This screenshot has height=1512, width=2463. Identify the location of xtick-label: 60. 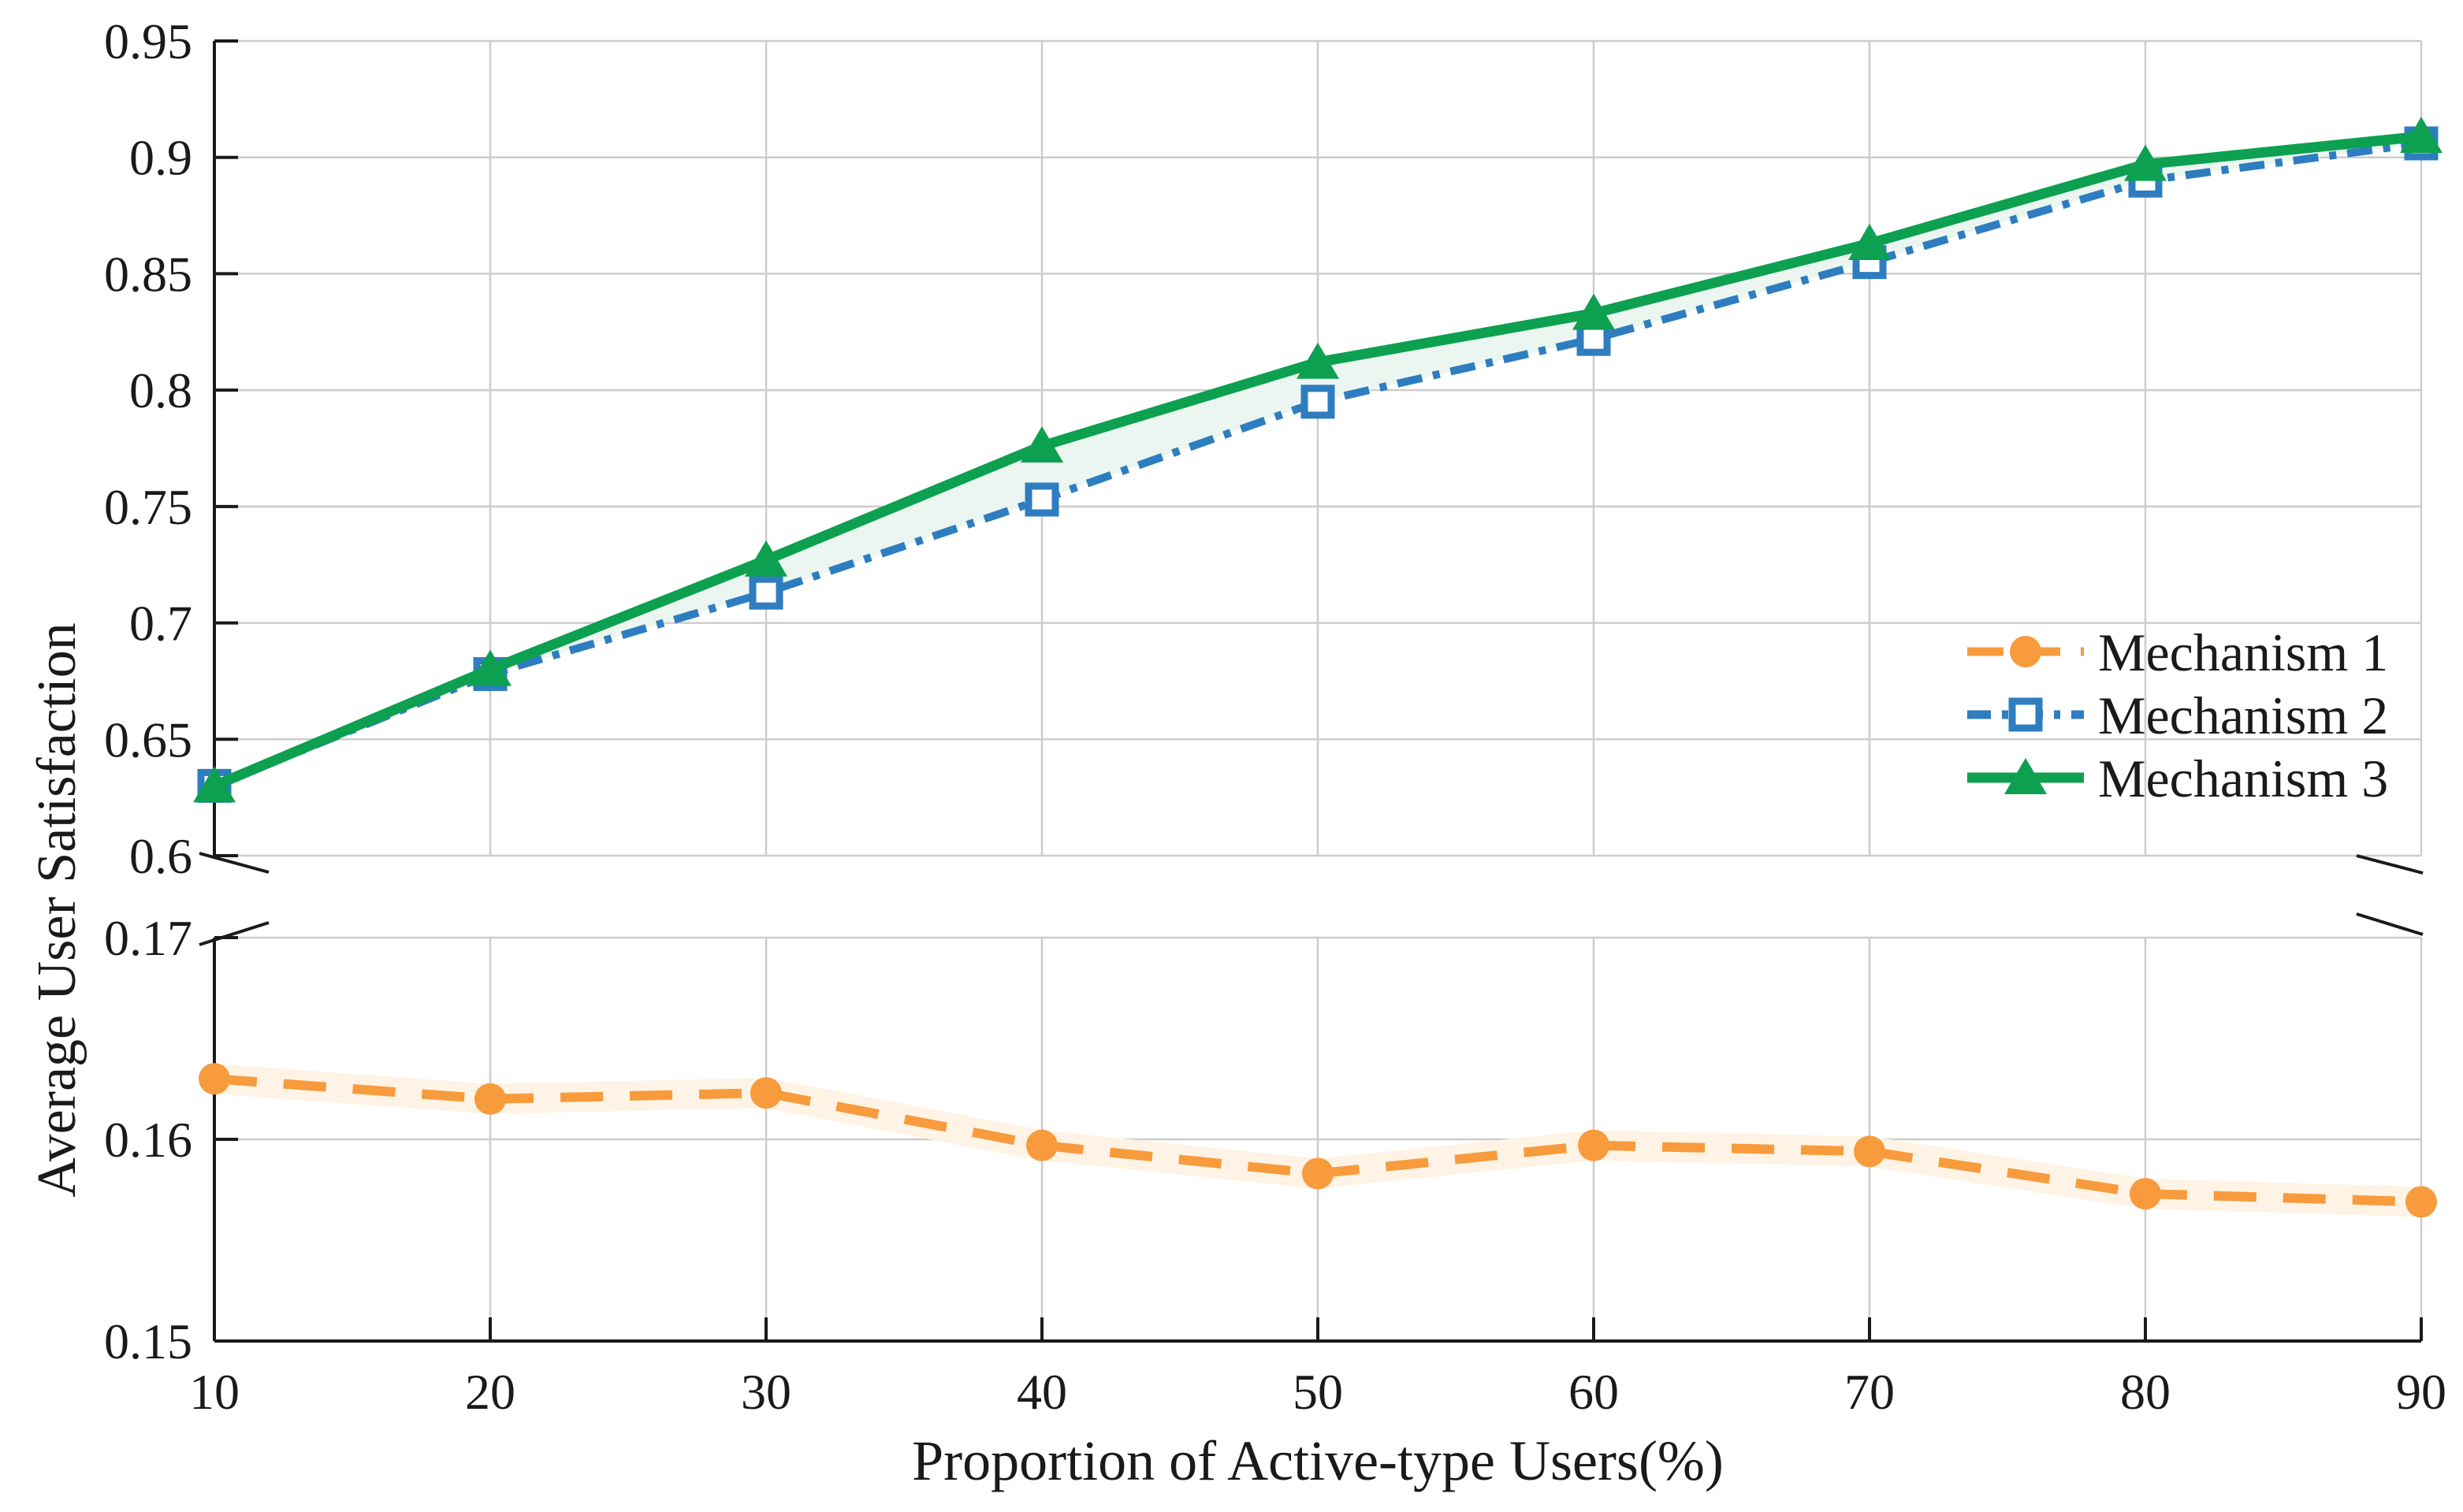
(1593, 1392).